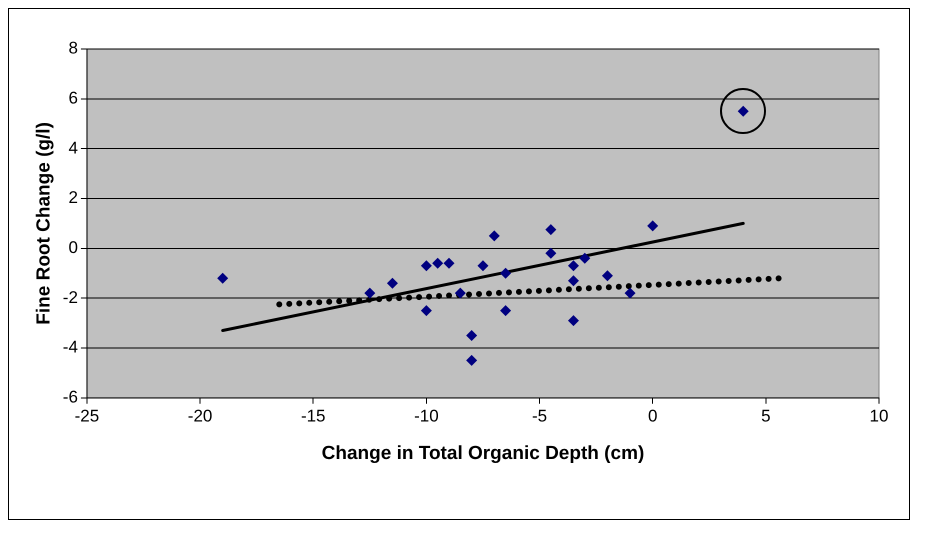  What do you see at coordinates (70, 396) in the screenshot?
I see `y-tick-label: -6` at bounding box center [70, 396].